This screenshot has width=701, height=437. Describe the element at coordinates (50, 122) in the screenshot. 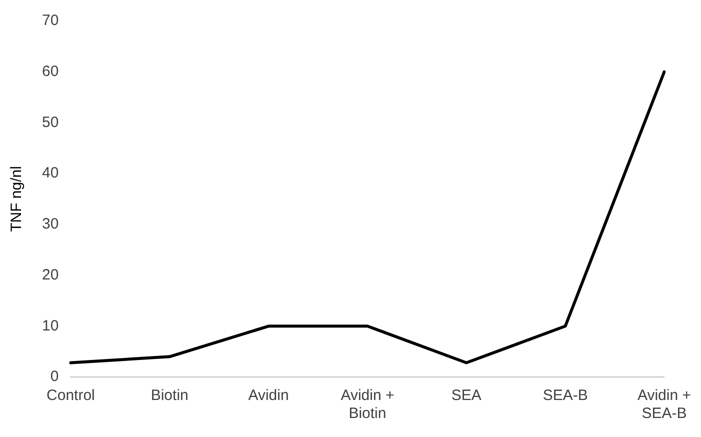

I see `y-tick-label: 50` at that location.